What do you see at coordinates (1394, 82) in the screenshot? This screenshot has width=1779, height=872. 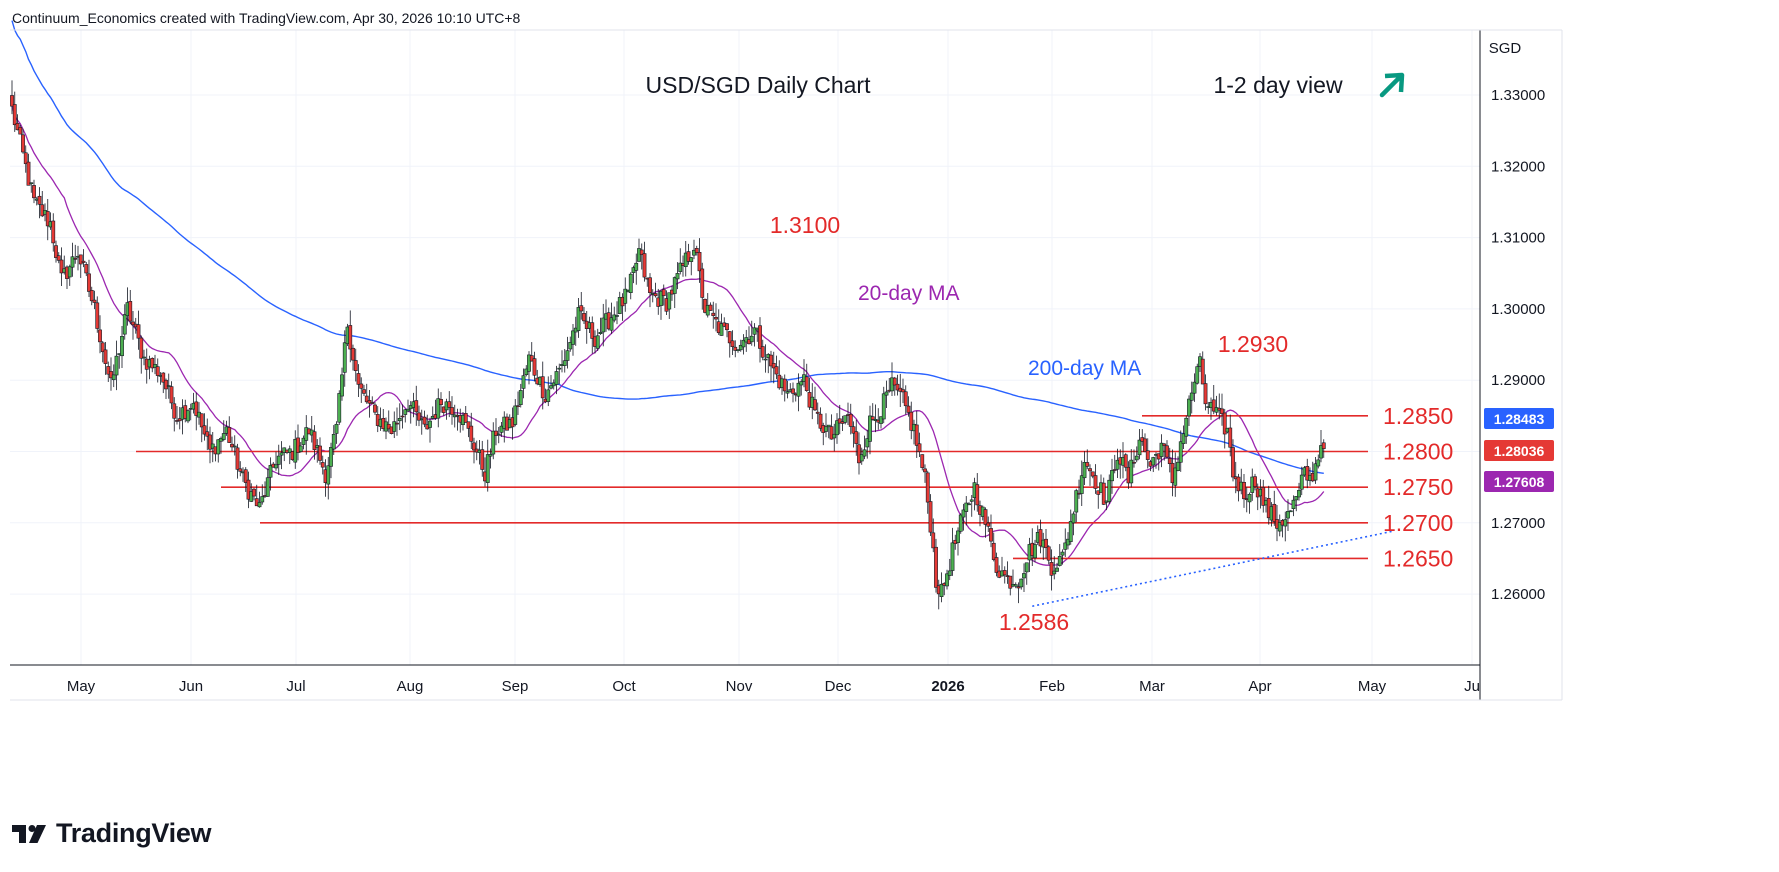 I see `arrow-head` at bounding box center [1394, 82].